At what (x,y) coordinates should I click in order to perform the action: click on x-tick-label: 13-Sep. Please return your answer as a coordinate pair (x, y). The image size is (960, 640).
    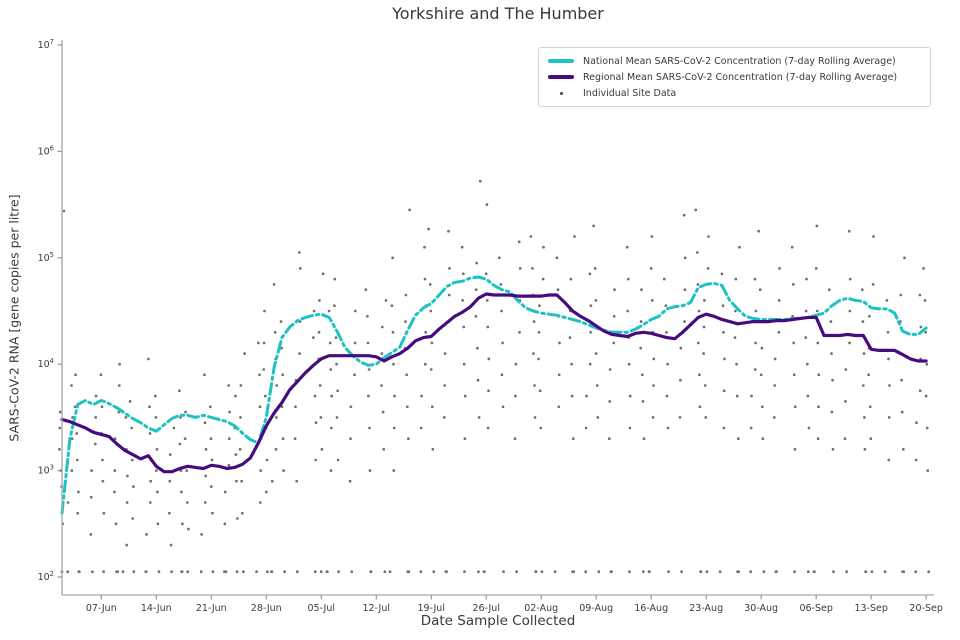
    Looking at the image, I should click on (870, 608).